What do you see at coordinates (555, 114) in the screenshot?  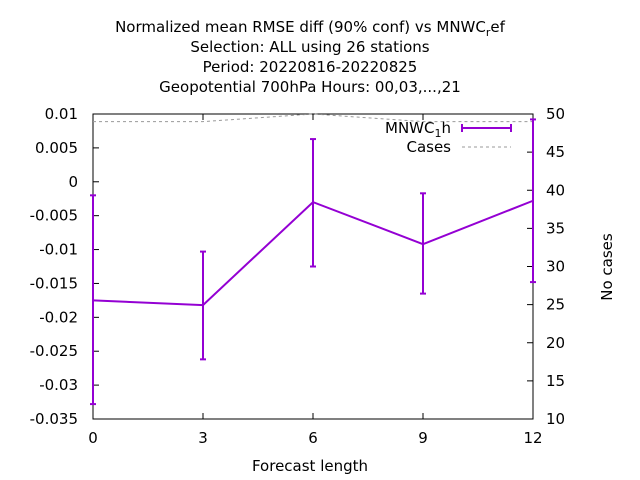 I see `y2-tick-label: 50` at bounding box center [555, 114].